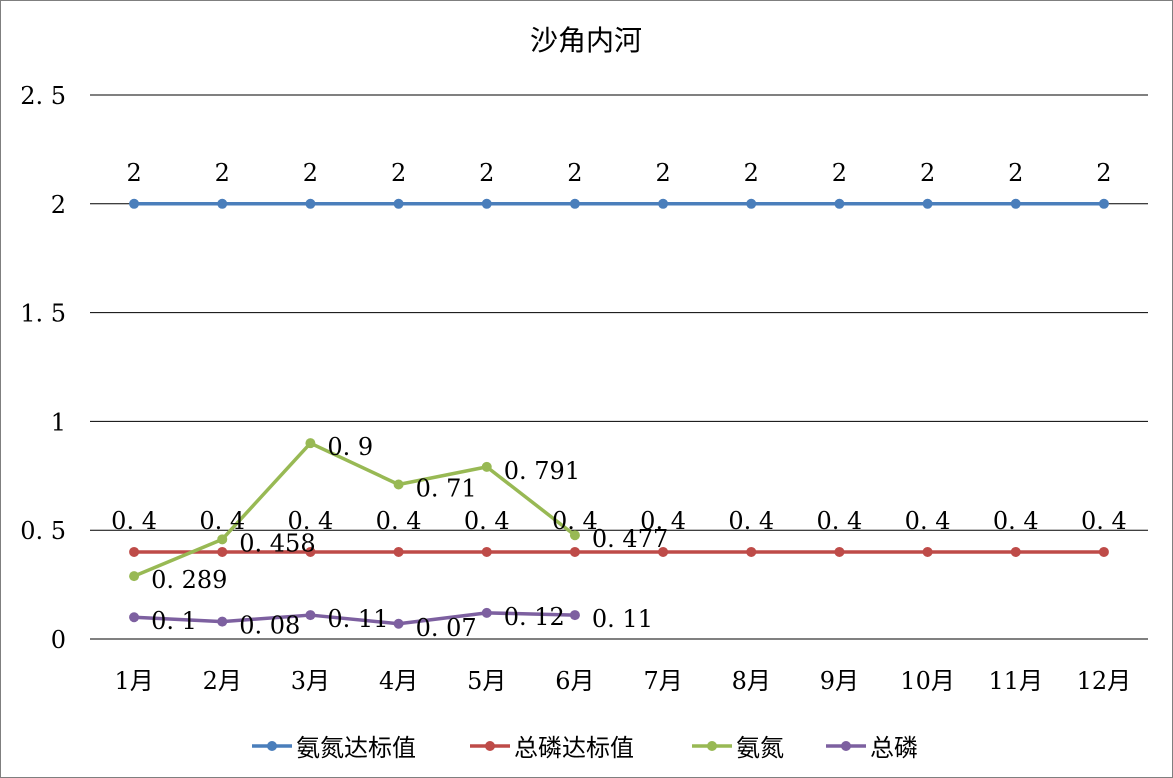 The height and width of the screenshot is (778, 1173). Describe the element at coordinates (486, 681) in the screenshot. I see `x-tick-label: 5月` at that location.